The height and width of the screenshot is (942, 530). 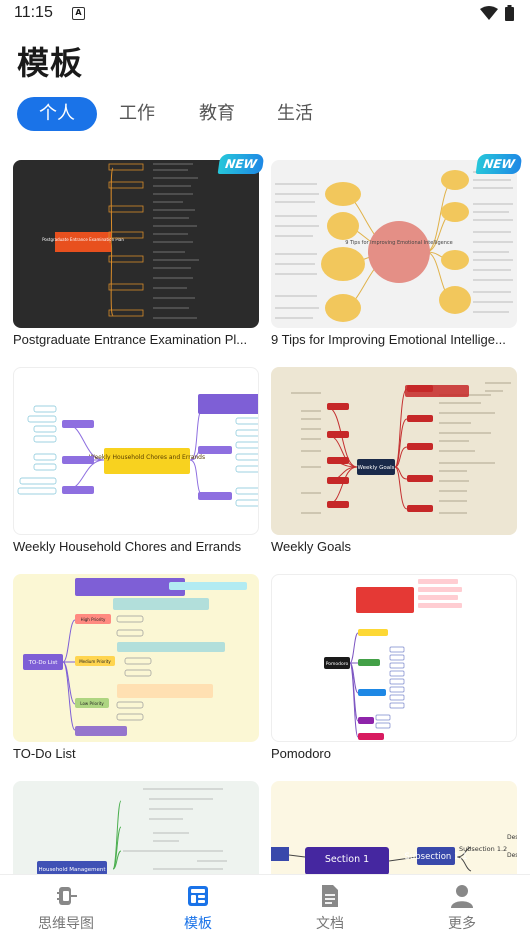 I want to click on wifi-icon, so click(x=489, y=13).